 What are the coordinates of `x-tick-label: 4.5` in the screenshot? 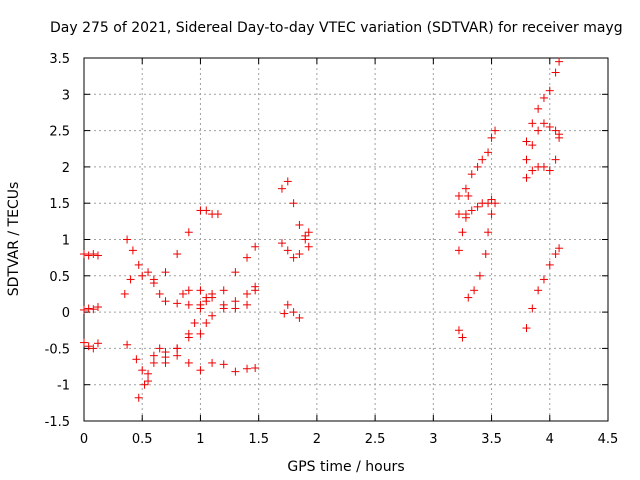 It's located at (608, 439).